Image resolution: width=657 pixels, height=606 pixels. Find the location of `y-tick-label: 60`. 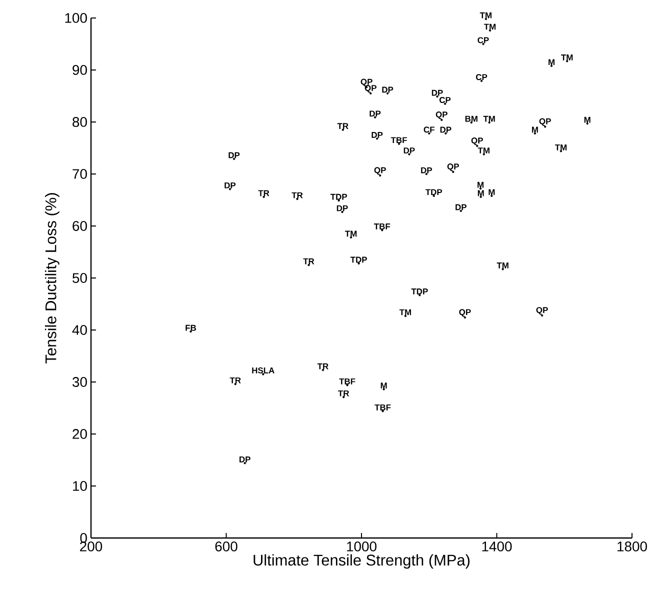

y-tick-label: 60 is located at coordinates (79, 226).